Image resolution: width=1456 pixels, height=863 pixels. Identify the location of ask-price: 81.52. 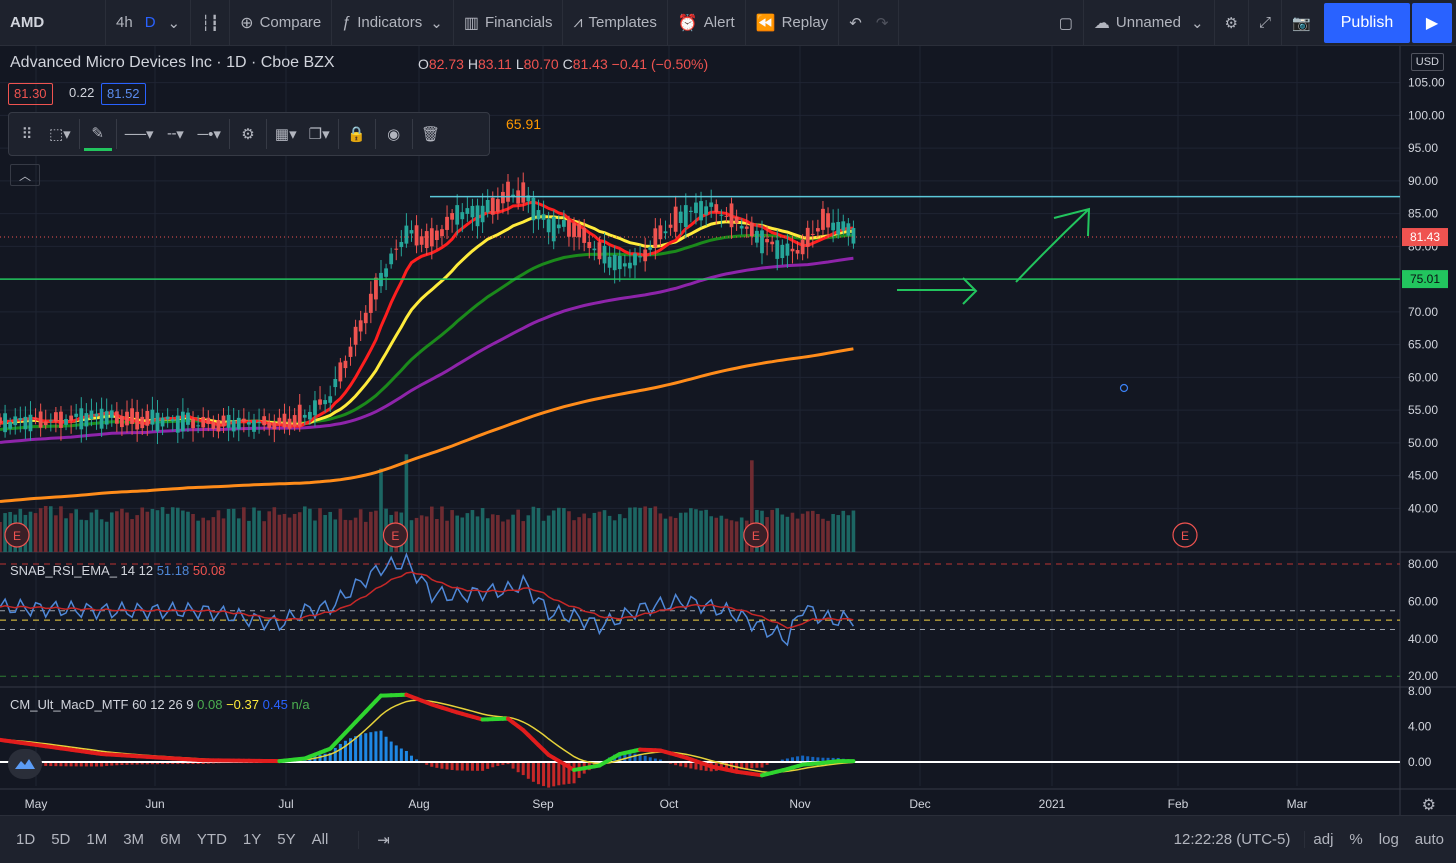
(123, 94).